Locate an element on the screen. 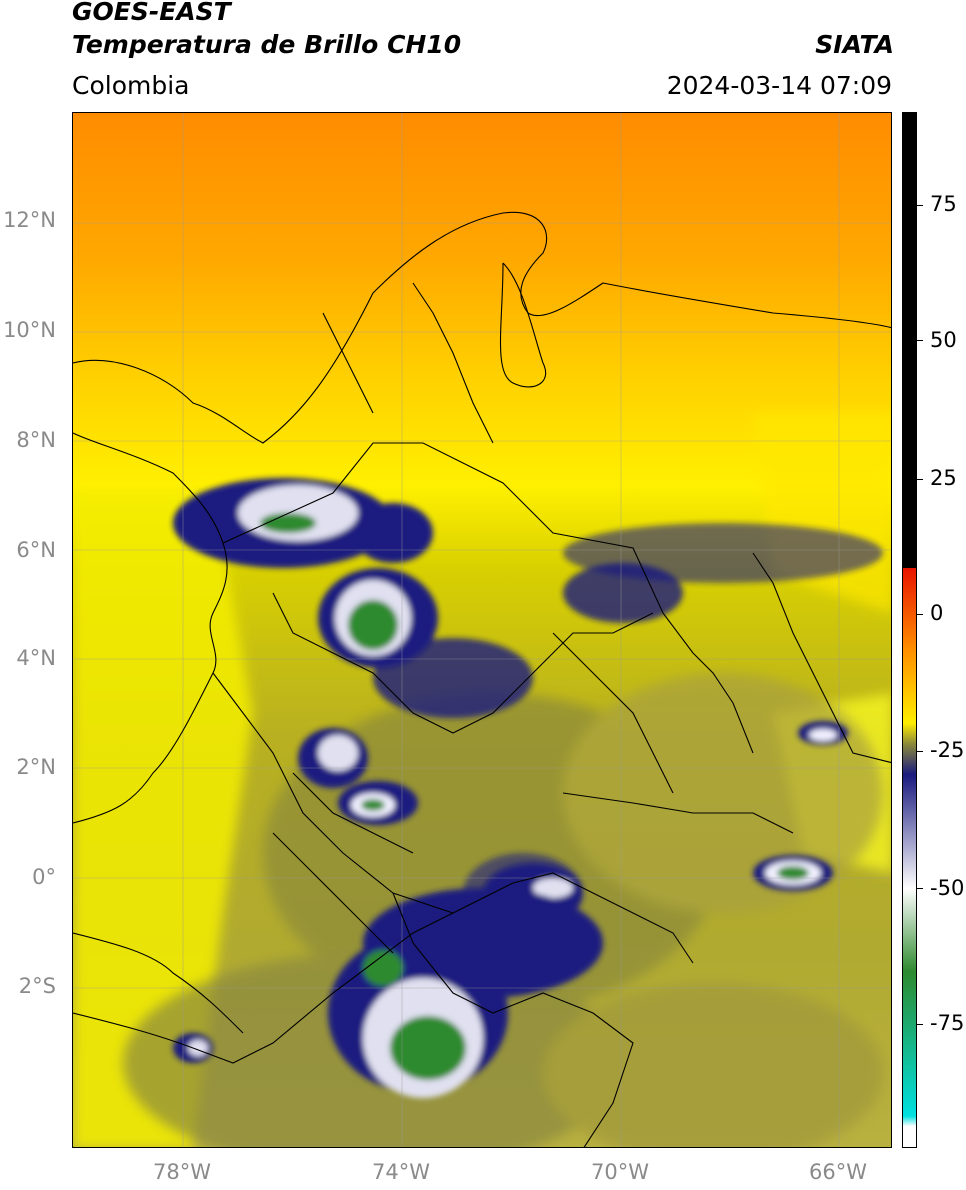 The image size is (966, 1190). lat-label-12n: 12°N is located at coordinates (29, 220).